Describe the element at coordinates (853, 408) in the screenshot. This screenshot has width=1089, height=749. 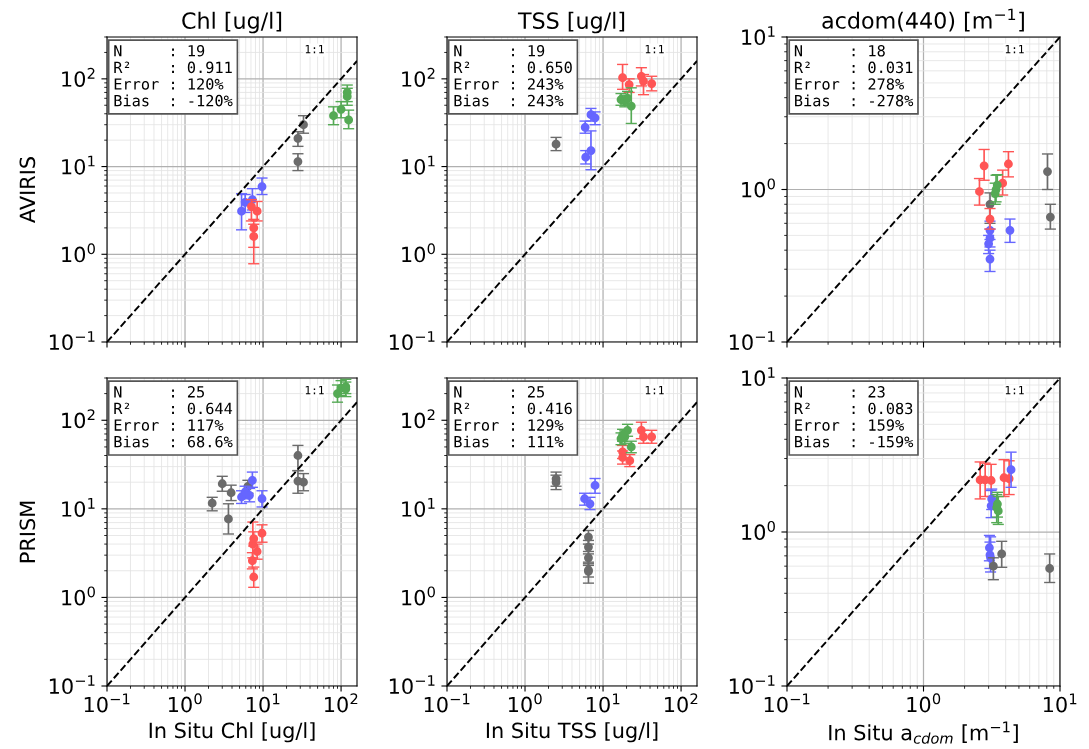
I see `annotation: R² : 0.083` at that location.